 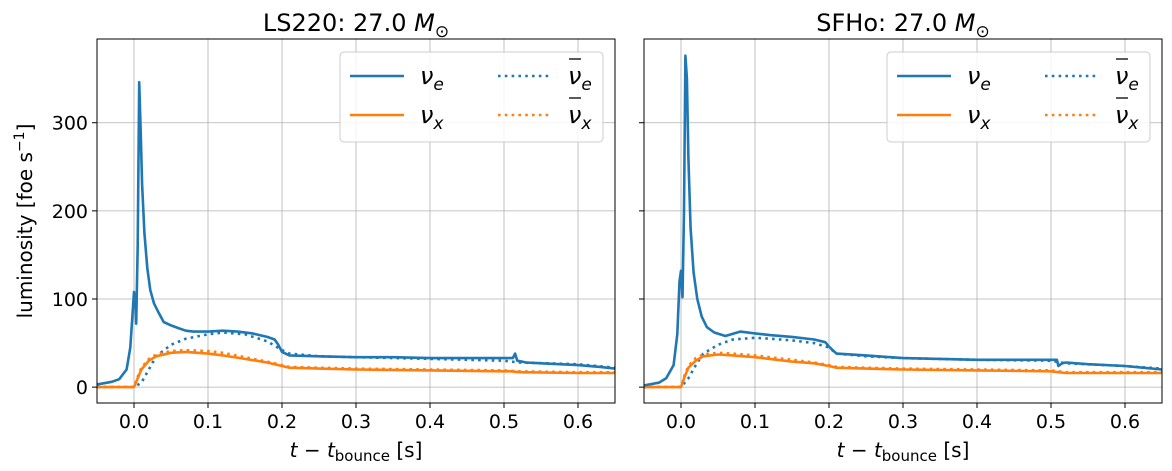 I want to click on y-axis-label: luminosity [foe s−1], so click(x=24, y=221).